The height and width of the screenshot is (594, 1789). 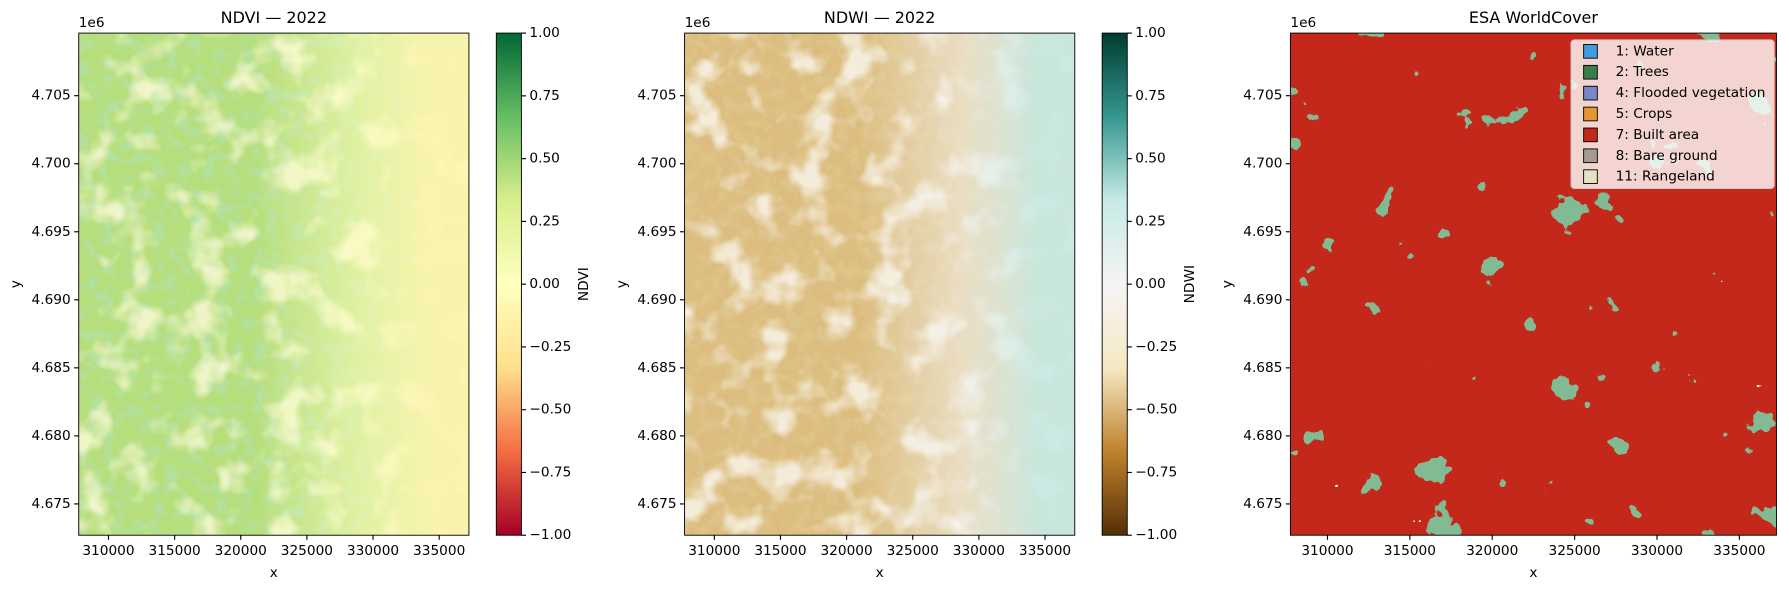 I want to click on legend-label: 7: Built area, so click(x=1658, y=135).